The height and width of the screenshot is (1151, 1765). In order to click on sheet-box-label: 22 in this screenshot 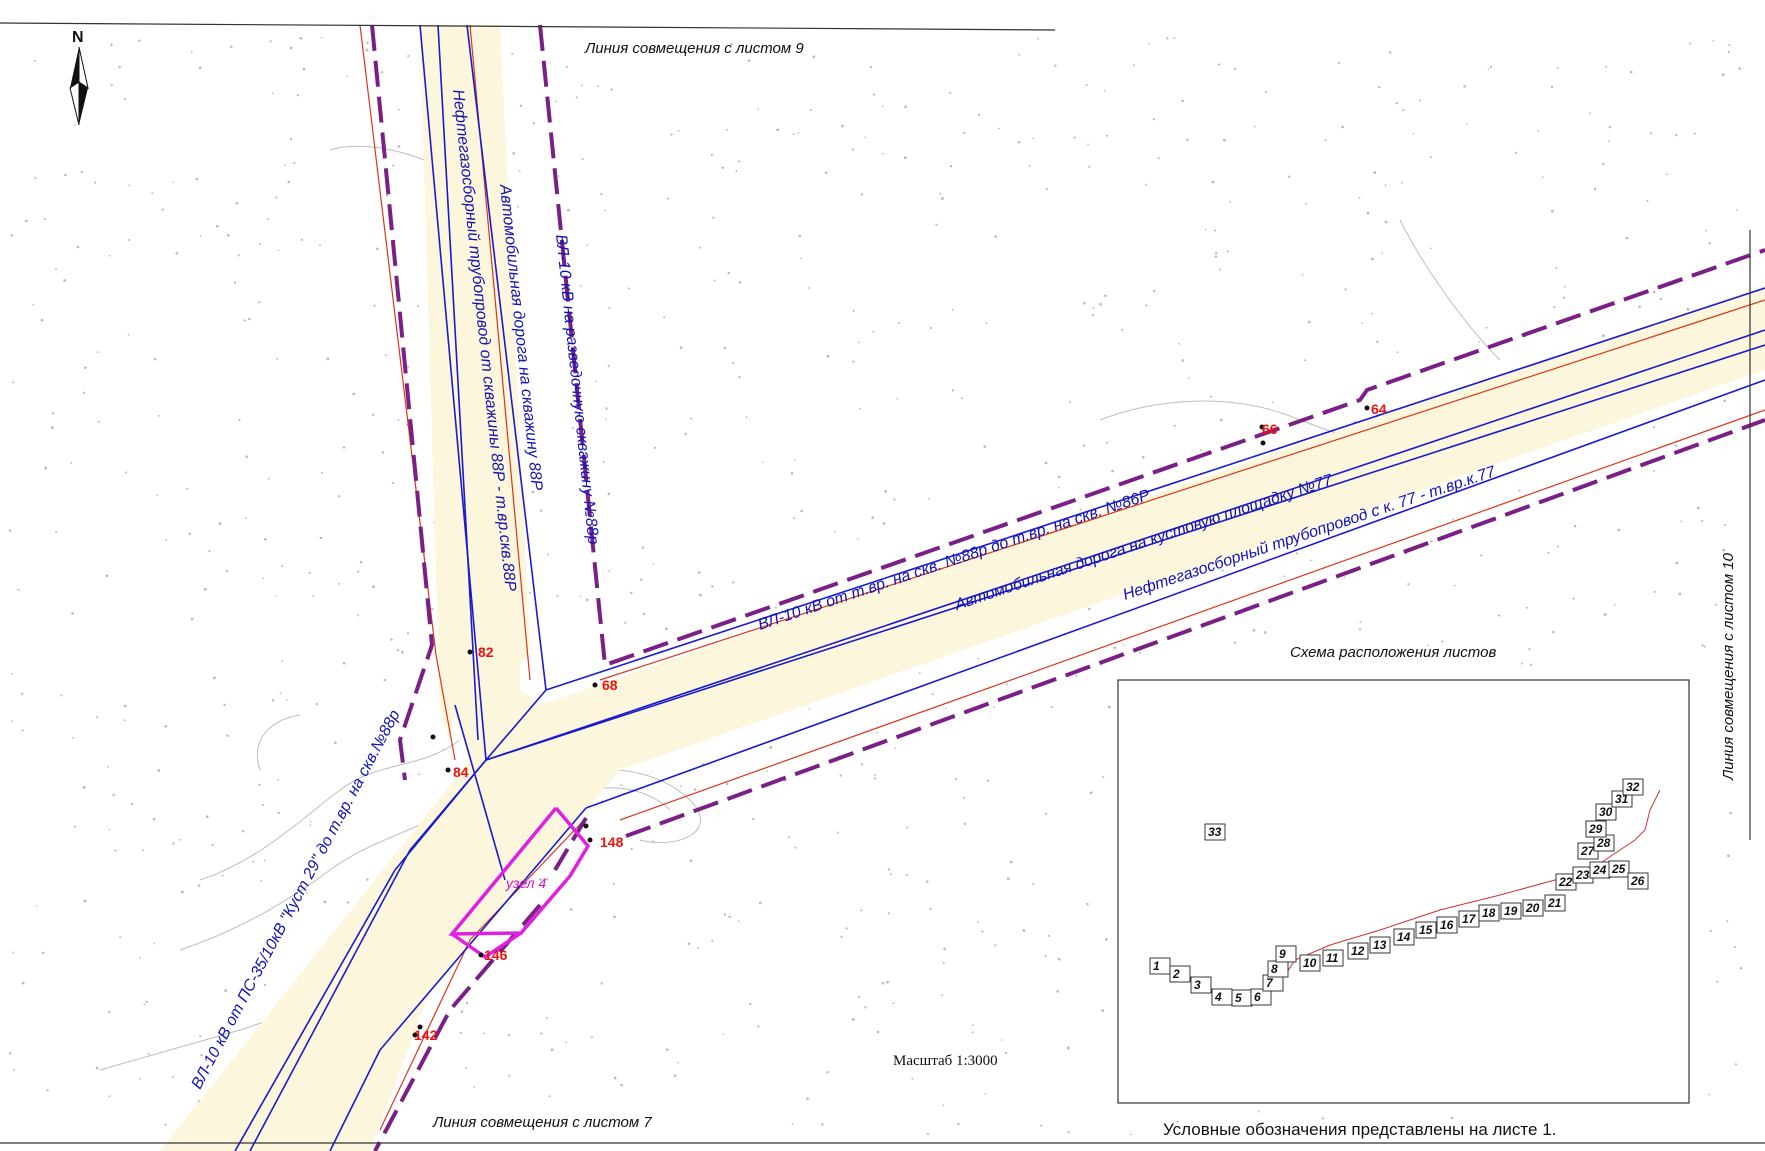, I will do `click(1565, 882)`.